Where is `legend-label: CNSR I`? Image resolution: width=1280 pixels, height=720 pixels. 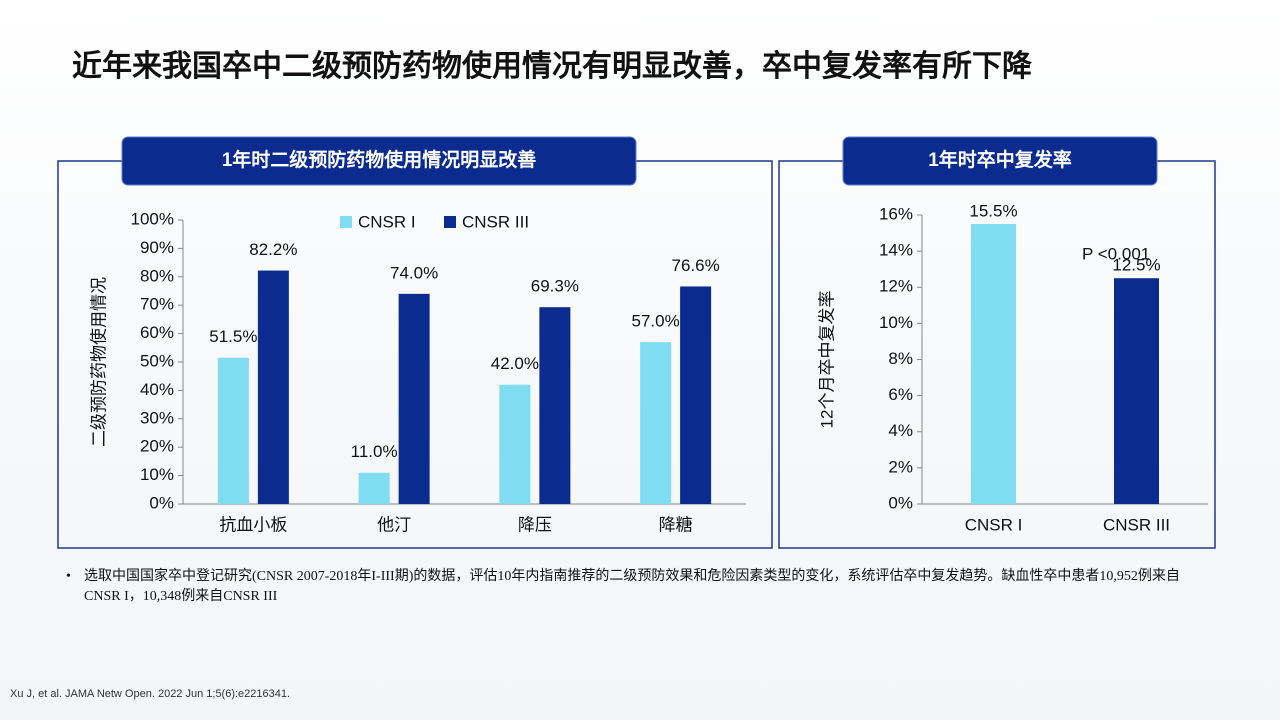
legend-label: CNSR I is located at coordinates (387, 221).